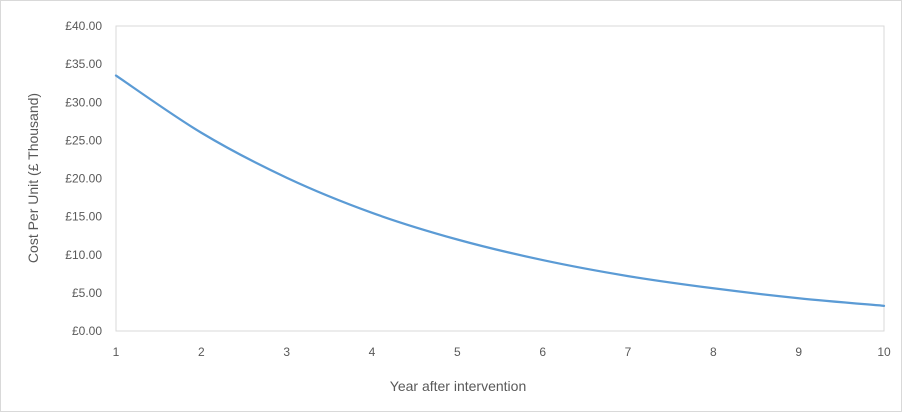 This screenshot has width=902, height=412. I want to click on x-tick-label: 7, so click(628, 352).